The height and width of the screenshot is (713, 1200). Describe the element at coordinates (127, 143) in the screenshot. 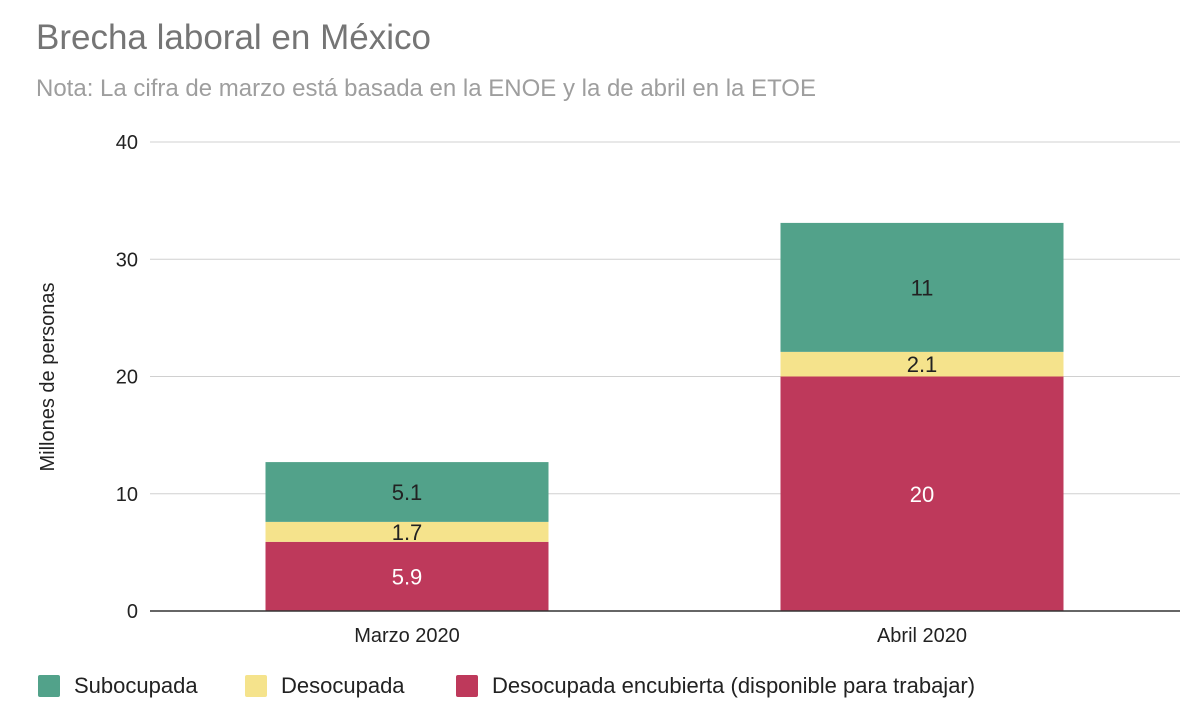

I see `y-tick-label: 40` at that location.